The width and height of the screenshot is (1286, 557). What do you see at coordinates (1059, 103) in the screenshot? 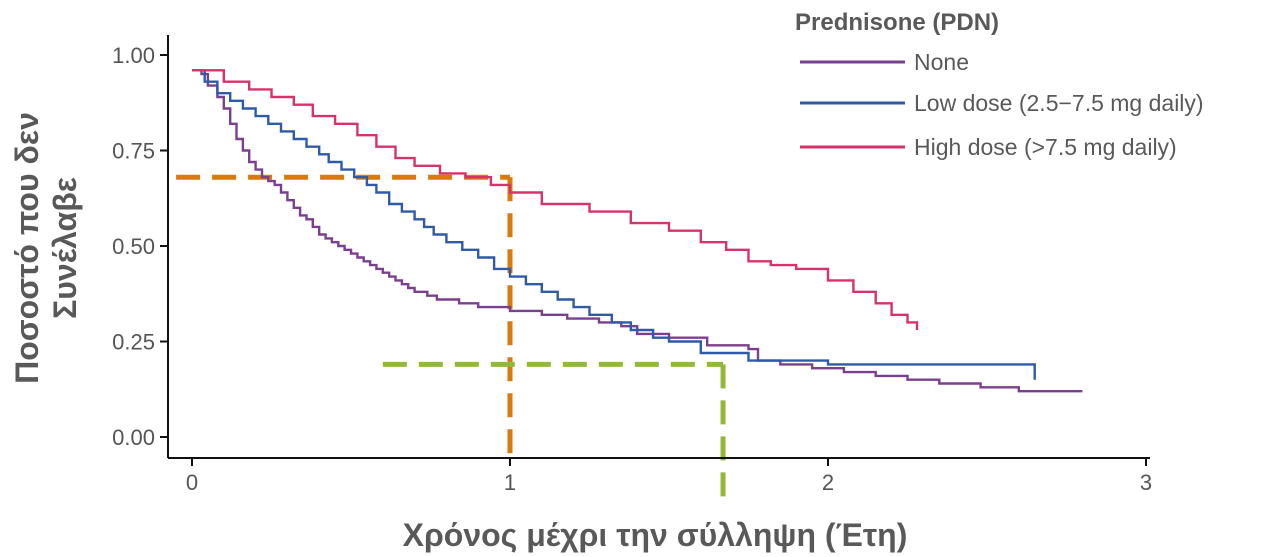
I see `legend-label-low-dose: Low dose (2.5−7.5 mg daily)` at bounding box center [1059, 103].